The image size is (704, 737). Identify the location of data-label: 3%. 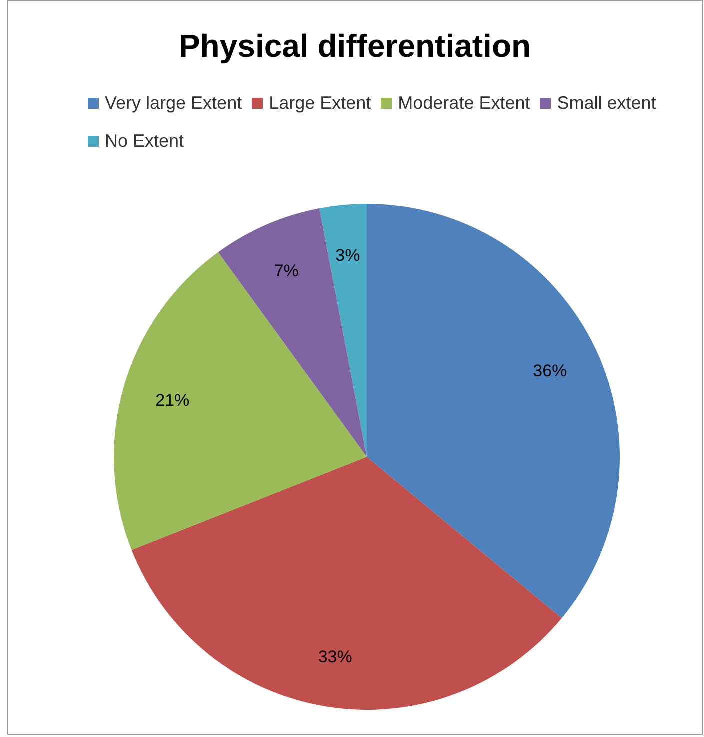
(348, 255).